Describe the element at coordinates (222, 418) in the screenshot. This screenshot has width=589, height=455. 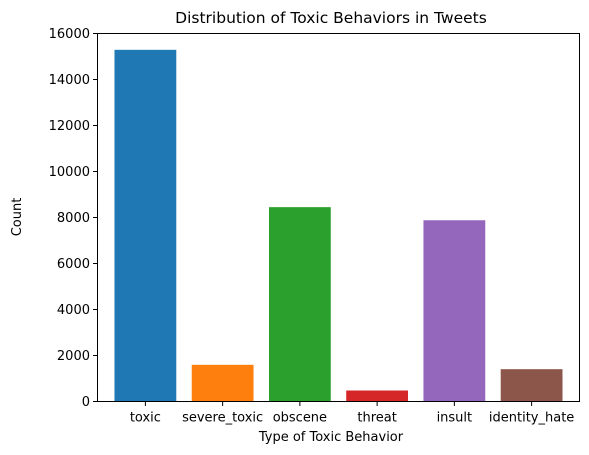
I see `x-tick-label: severe_toxic` at that location.